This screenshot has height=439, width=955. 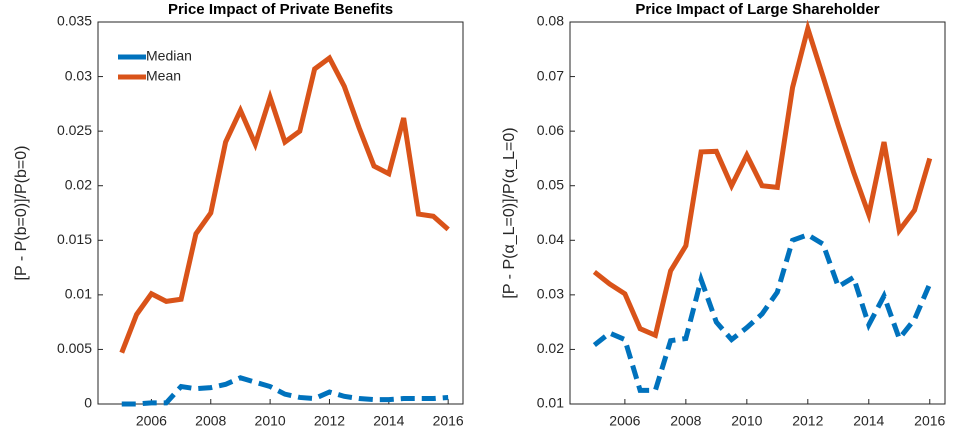 What do you see at coordinates (509, 212) in the screenshot?
I see `y-axis-label: [P - P(α_L=0)]/P(α_L=0)` at bounding box center [509, 212].